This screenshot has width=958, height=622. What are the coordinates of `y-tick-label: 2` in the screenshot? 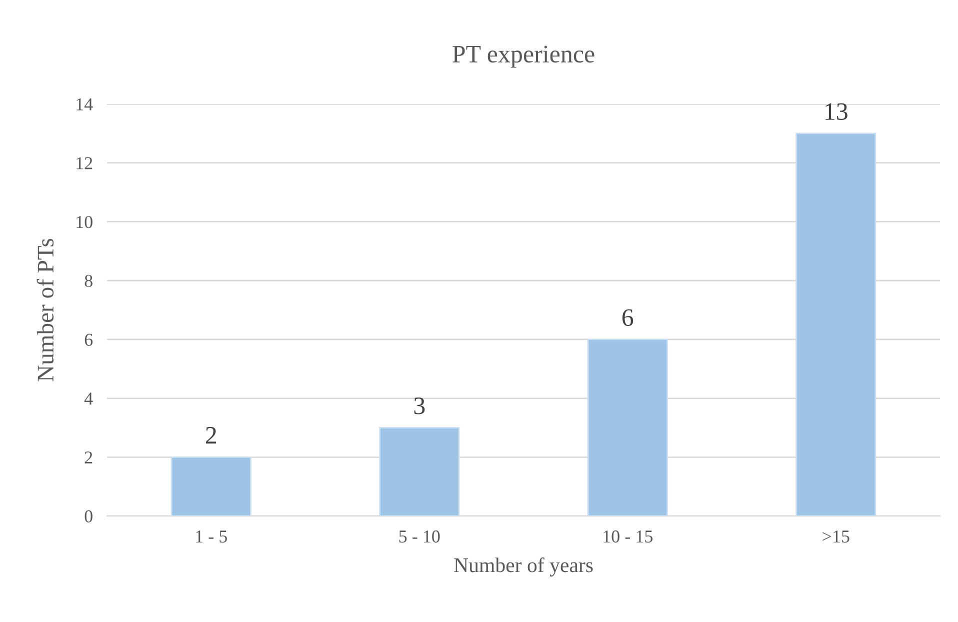 It's located at (88, 457).